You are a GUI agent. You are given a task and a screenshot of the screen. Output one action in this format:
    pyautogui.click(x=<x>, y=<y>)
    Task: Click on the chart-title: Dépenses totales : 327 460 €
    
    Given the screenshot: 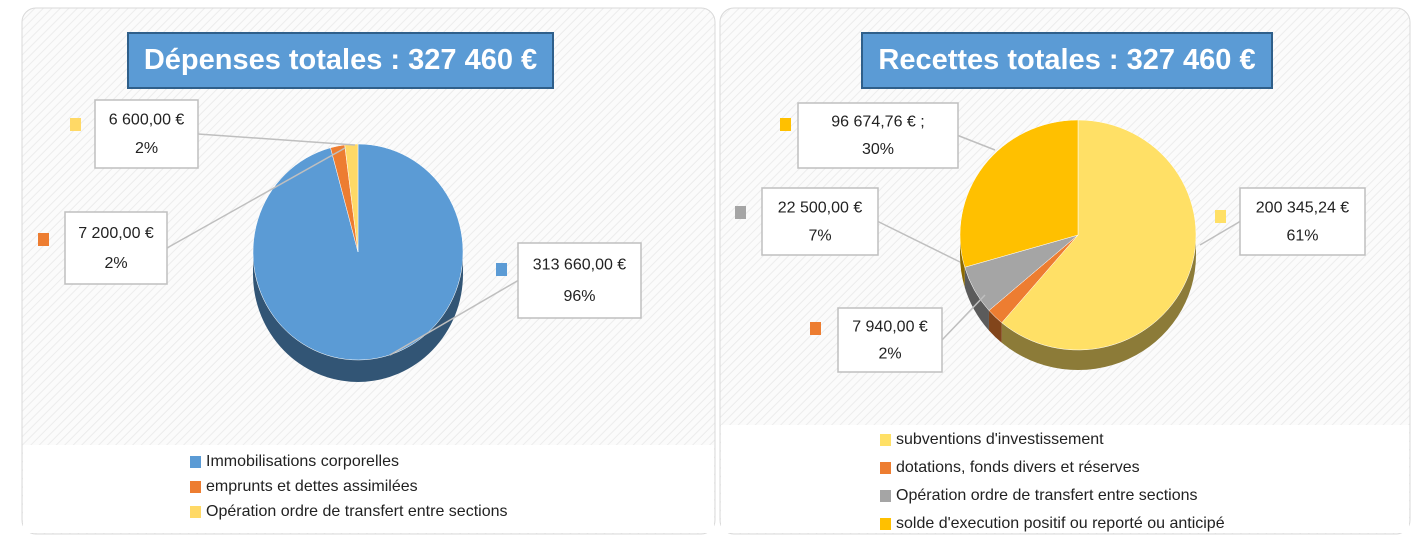 What is the action you would take?
    pyautogui.click(x=340, y=60)
    